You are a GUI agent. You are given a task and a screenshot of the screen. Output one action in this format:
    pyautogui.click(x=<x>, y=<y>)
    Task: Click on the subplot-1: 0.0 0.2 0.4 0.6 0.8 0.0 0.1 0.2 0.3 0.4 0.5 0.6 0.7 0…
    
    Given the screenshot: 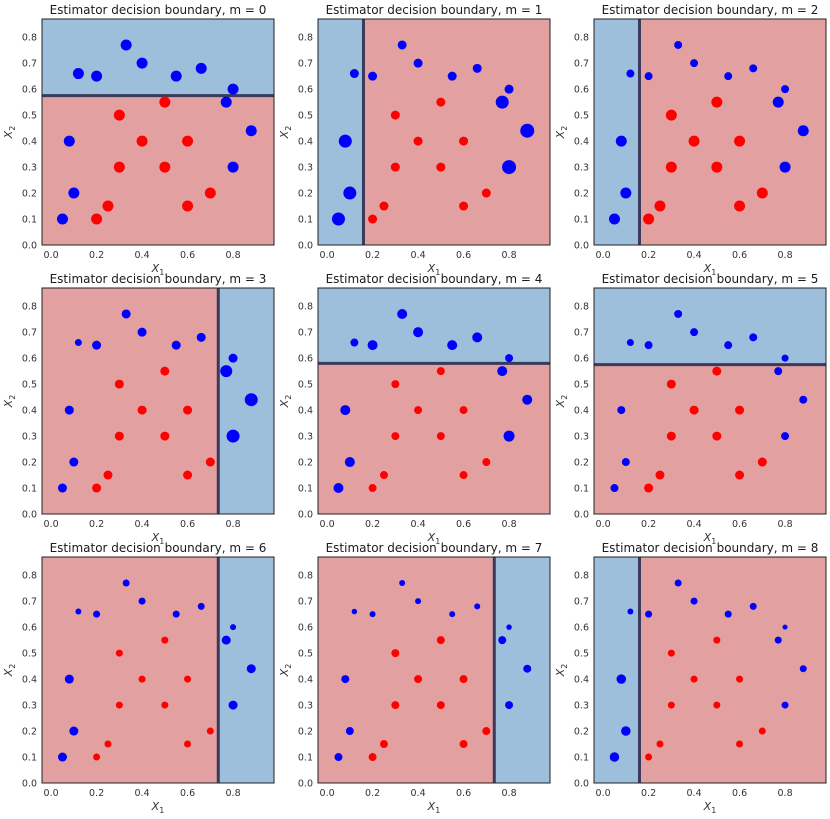 What is the action you would take?
    pyautogui.click(x=414, y=140)
    